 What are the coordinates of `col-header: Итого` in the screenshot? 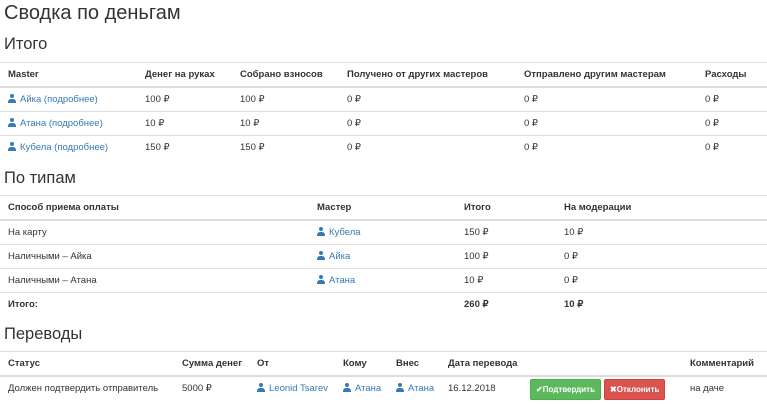 It's located at (506, 208).